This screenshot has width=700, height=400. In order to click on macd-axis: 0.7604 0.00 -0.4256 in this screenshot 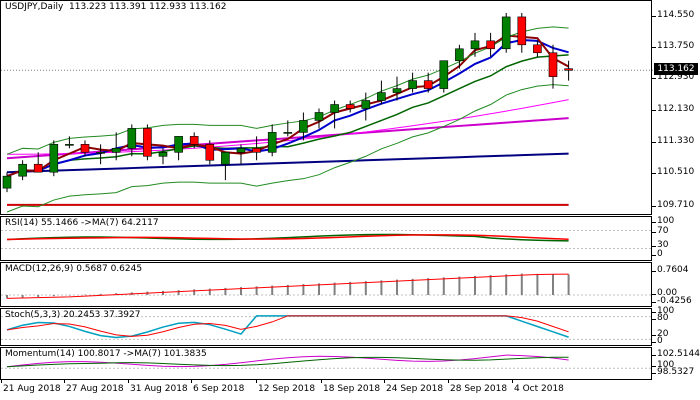, I will do `click(675, 284)`.